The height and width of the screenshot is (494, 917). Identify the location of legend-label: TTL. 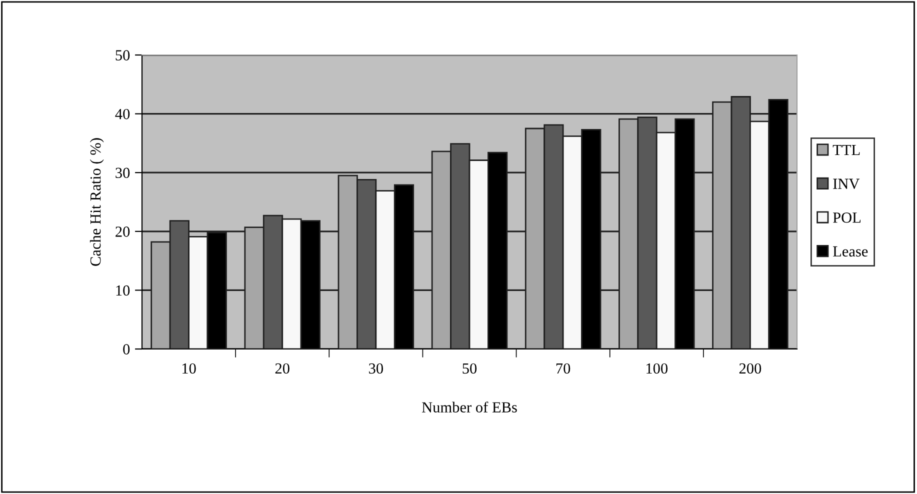
(846, 150).